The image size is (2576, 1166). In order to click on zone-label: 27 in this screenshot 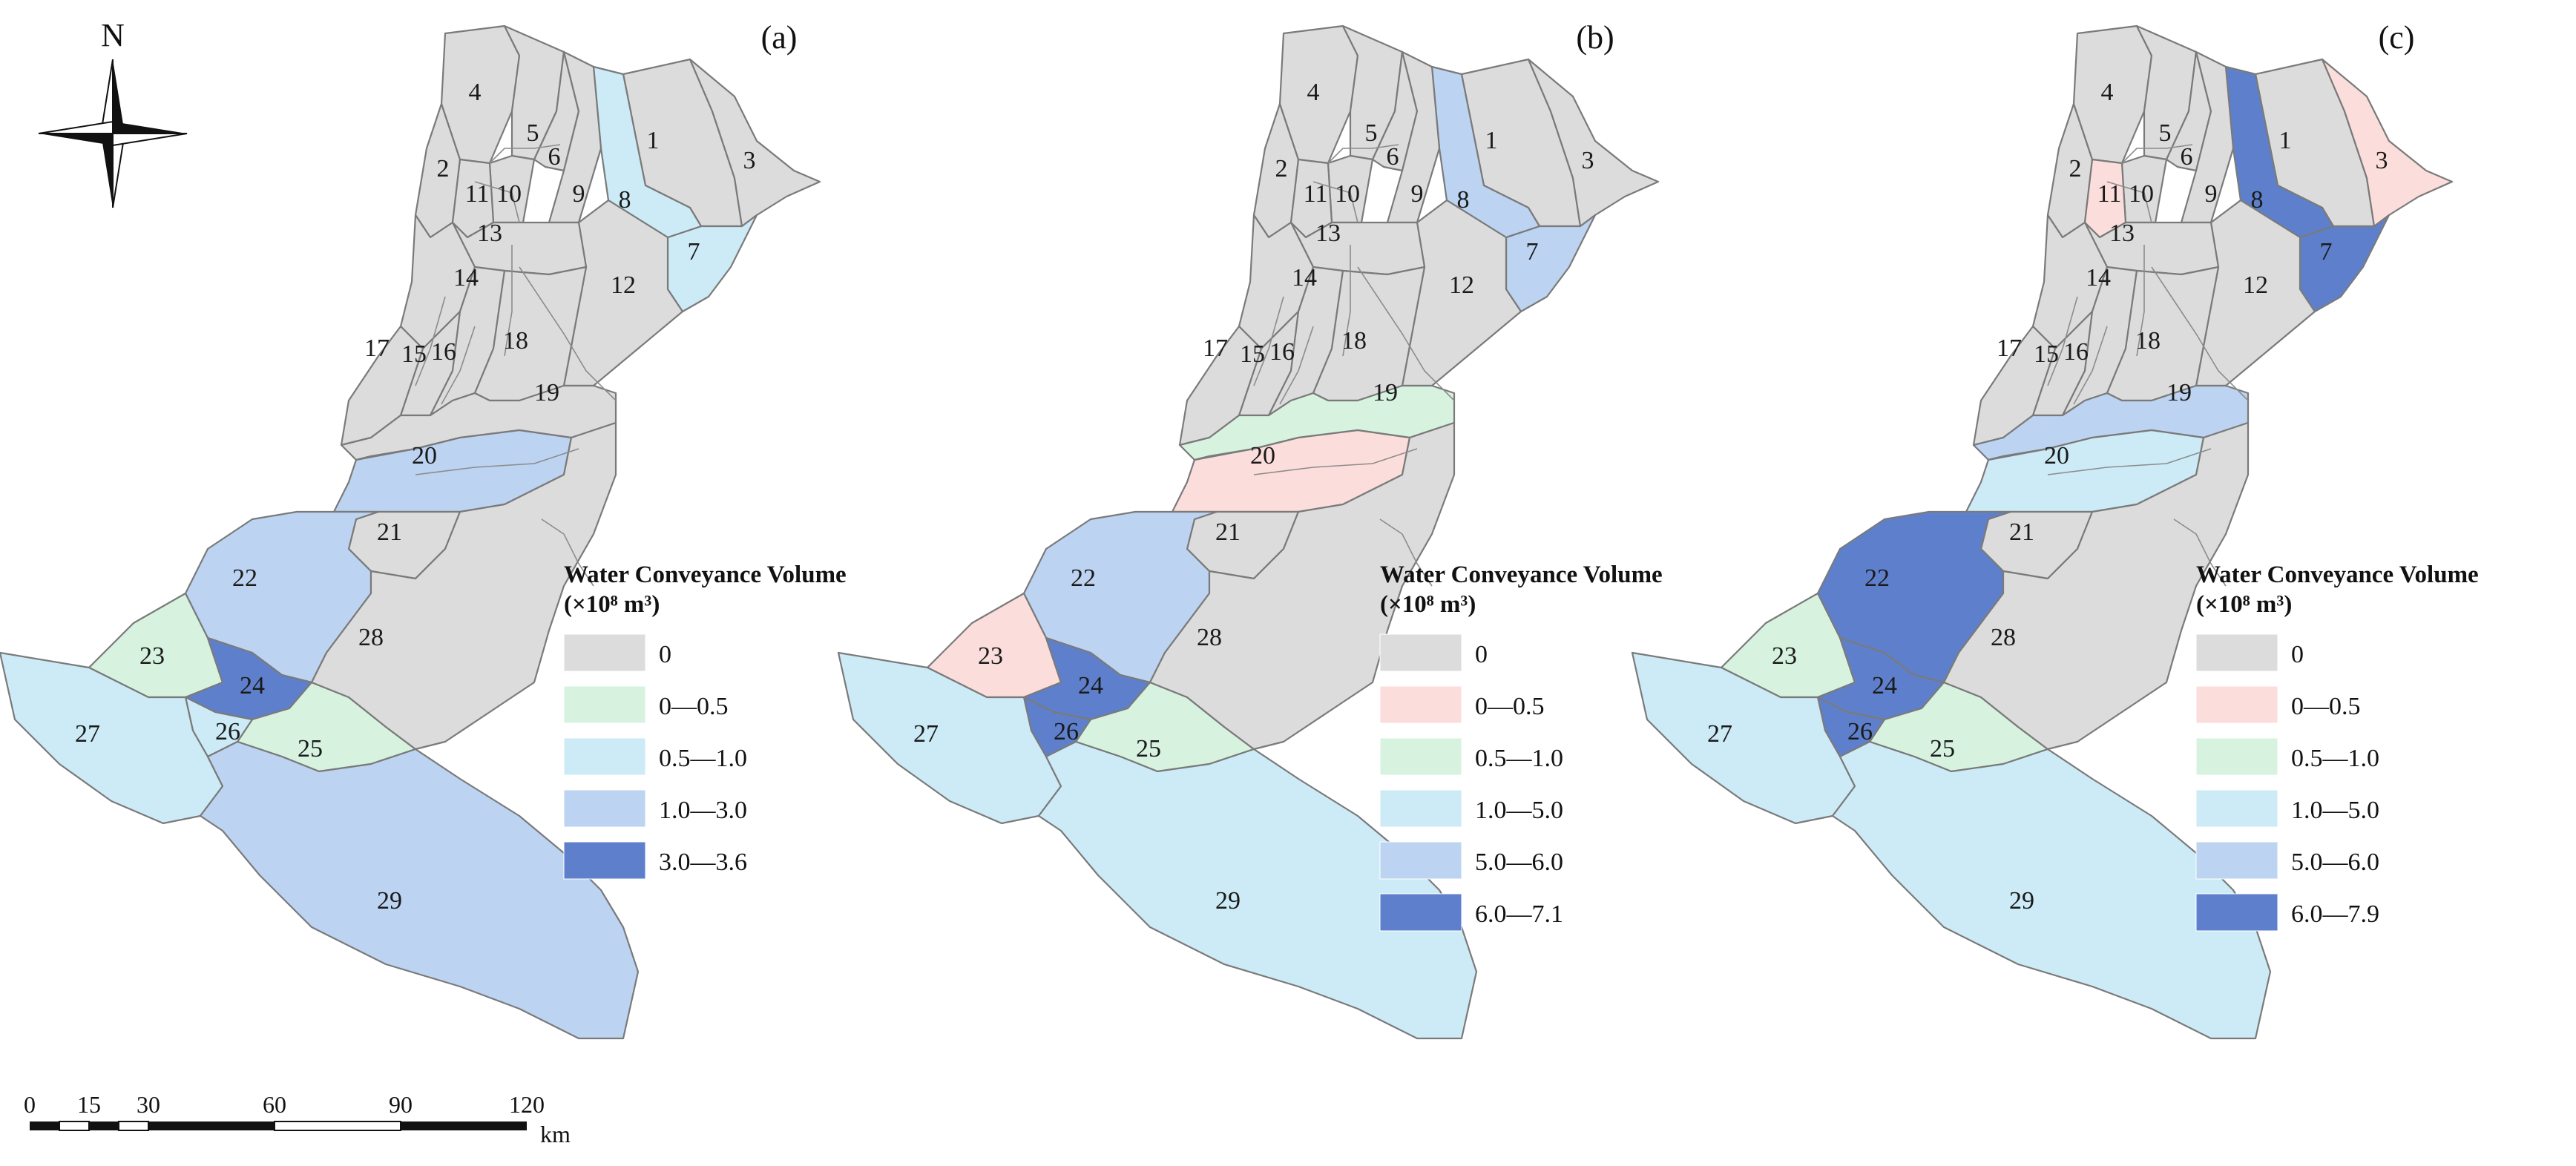, I will do `click(87, 734)`.